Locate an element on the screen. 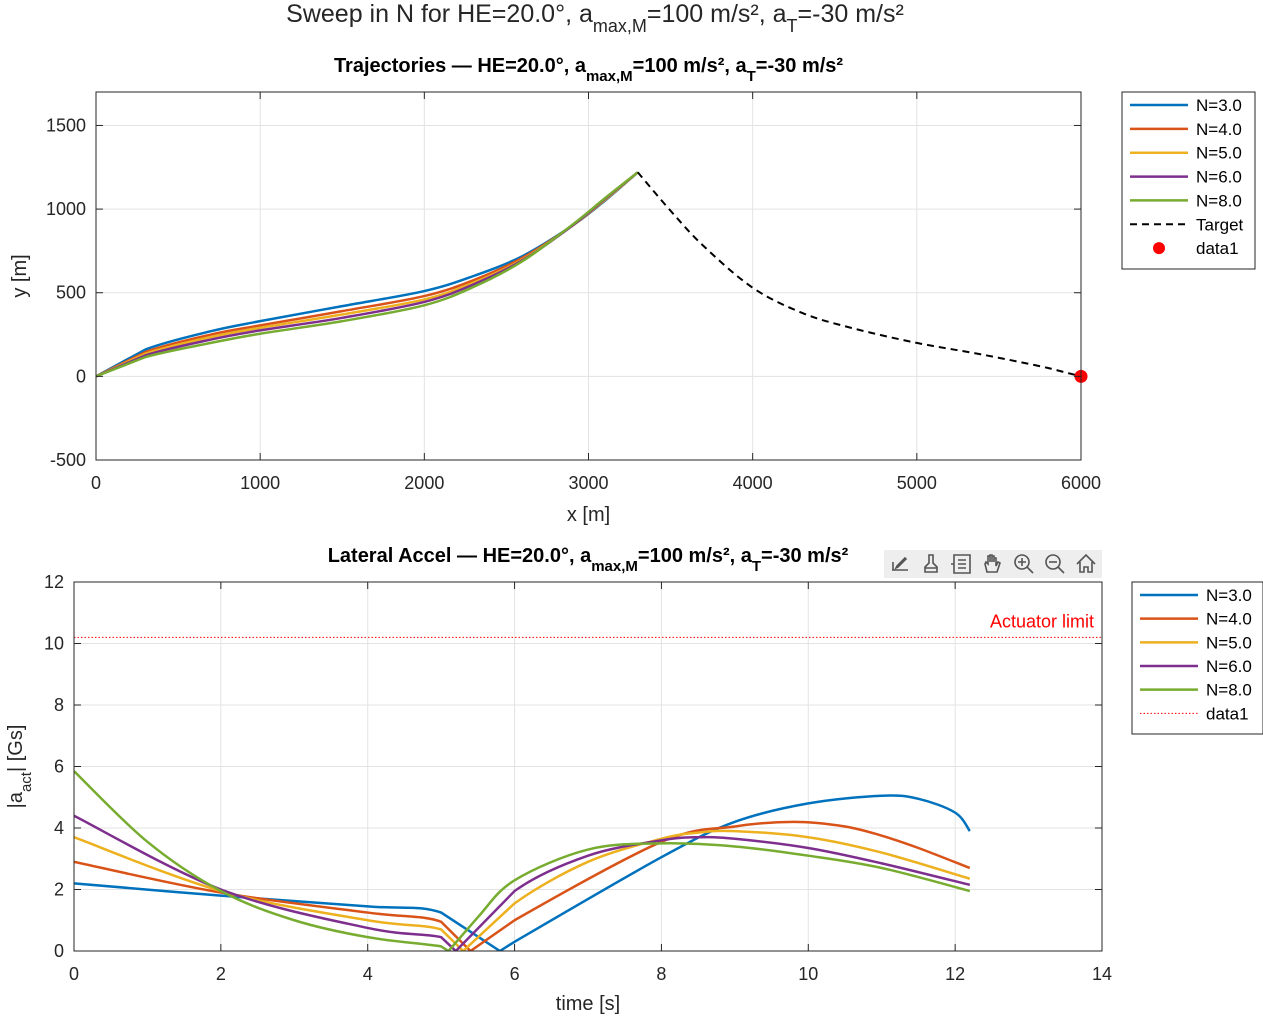 The image size is (1263, 1018). brush-icon is located at coordinates (931, 563).